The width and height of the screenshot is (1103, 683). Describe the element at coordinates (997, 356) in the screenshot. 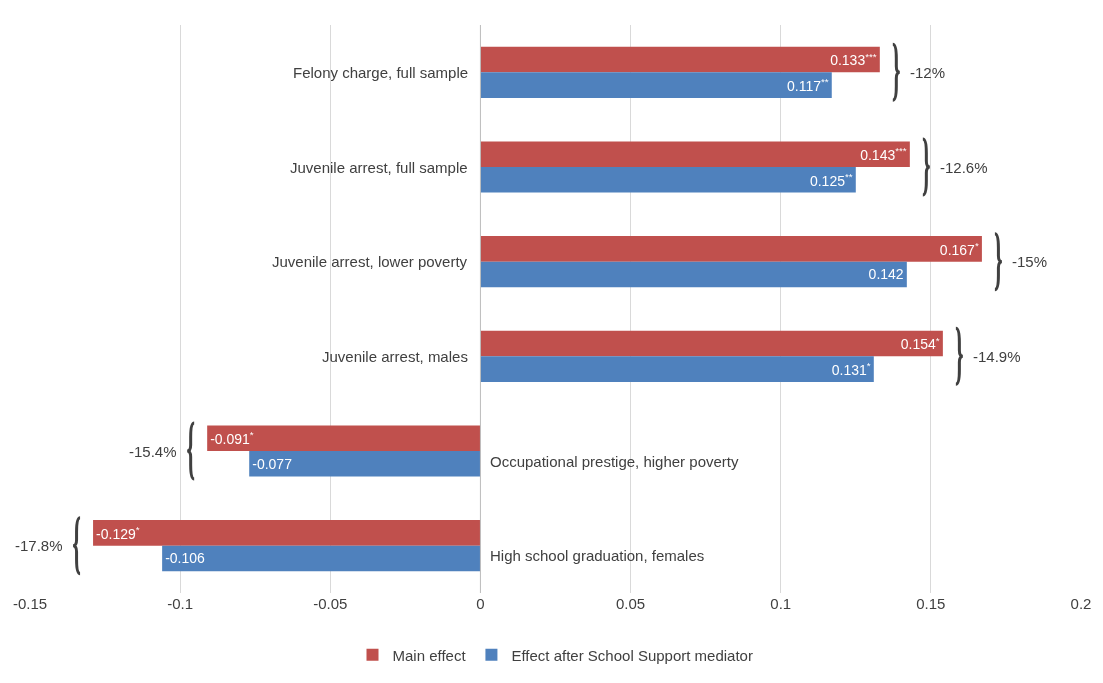

I see `annotation: -14.9%` at that location.